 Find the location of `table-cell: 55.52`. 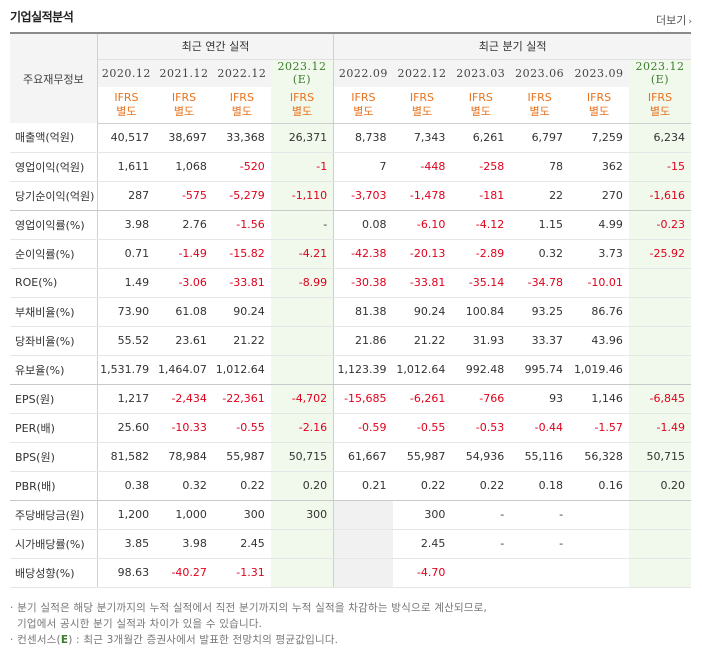

table-cell: 55.52 is located at coordinates (126, 341).